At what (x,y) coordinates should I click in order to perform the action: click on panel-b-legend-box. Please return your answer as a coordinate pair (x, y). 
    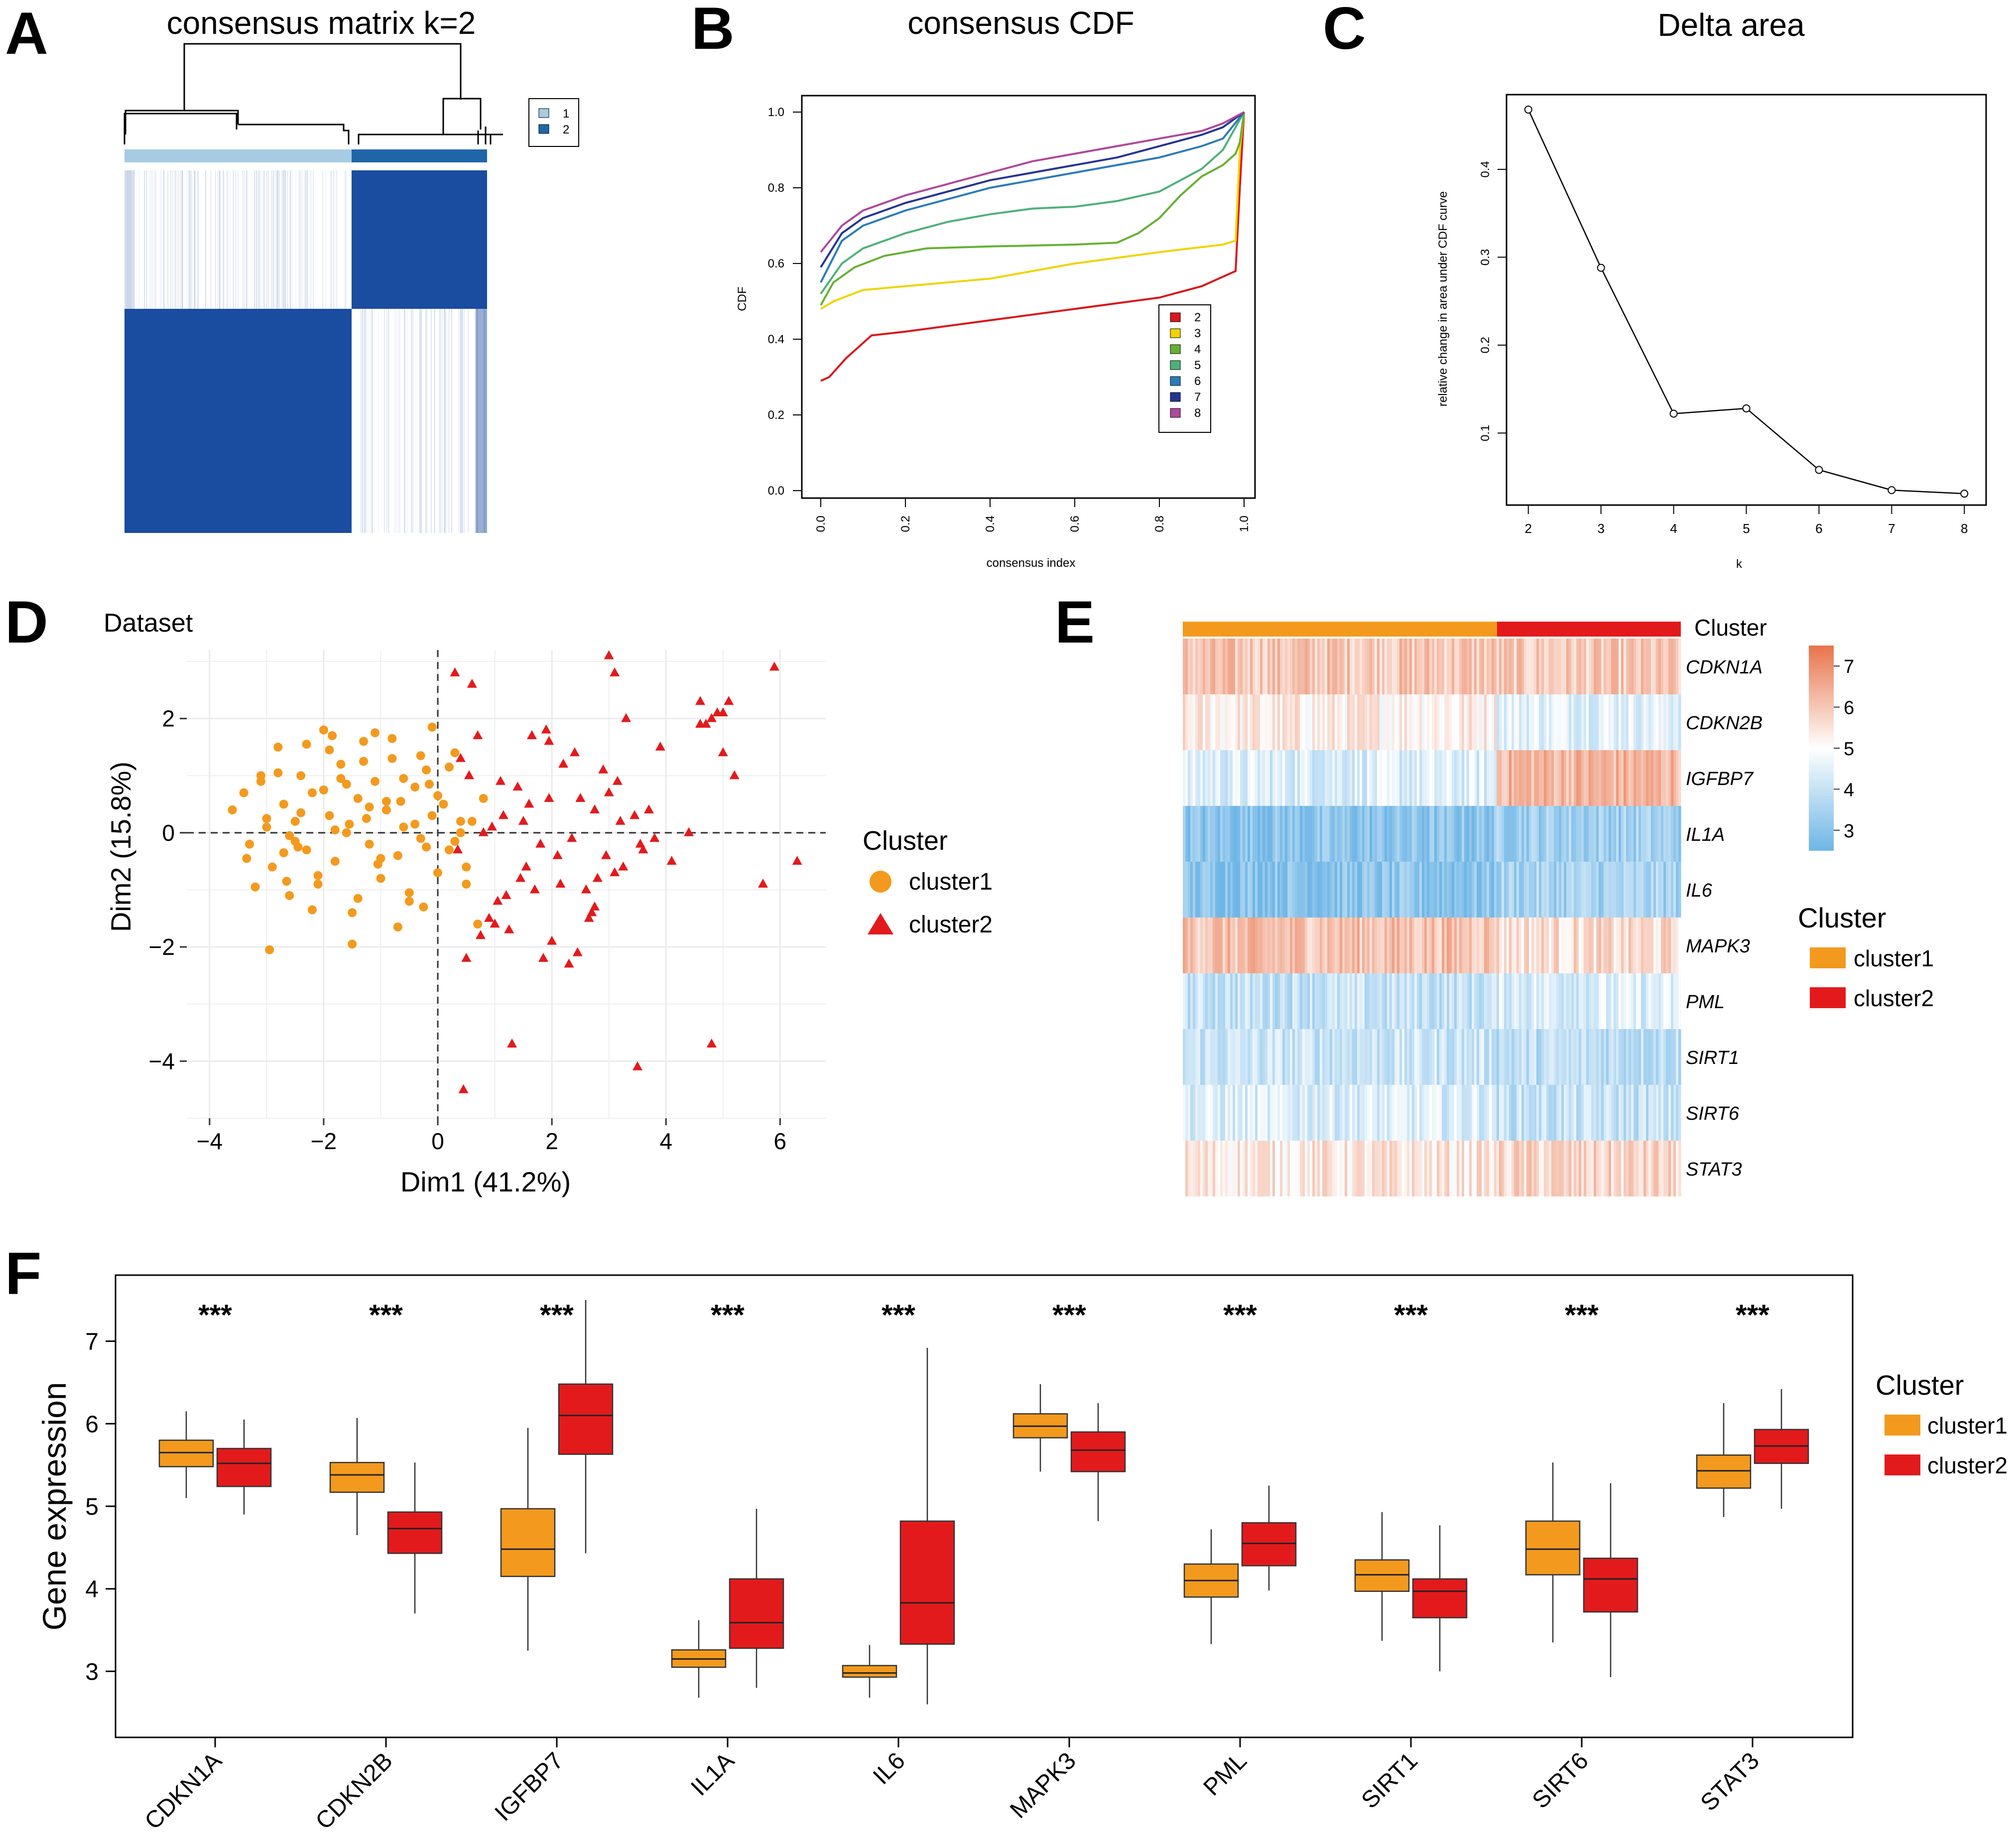
    Looking at the image, I should click on (1184, 368).